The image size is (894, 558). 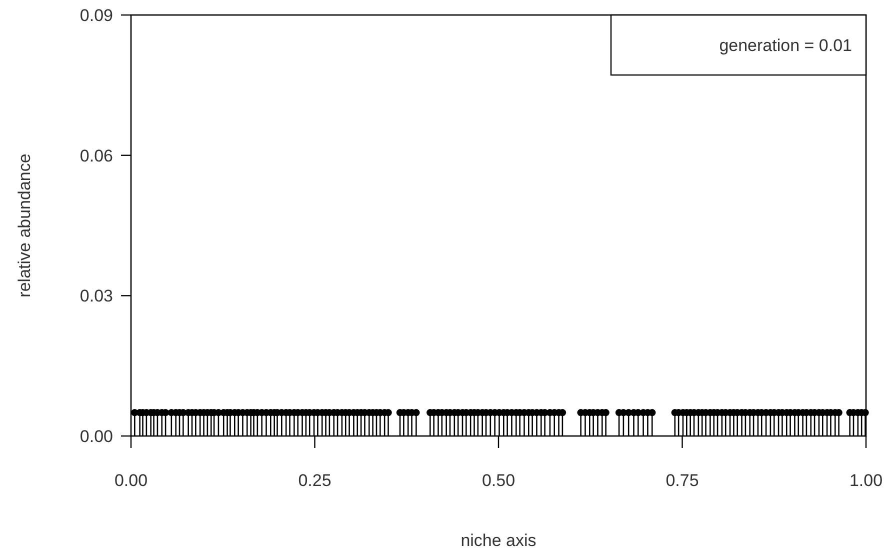 What do you see at coordinates (131, 480) in the screenshot?
I see `x-tick-label: 0.00` at bounding box center [131, 480].